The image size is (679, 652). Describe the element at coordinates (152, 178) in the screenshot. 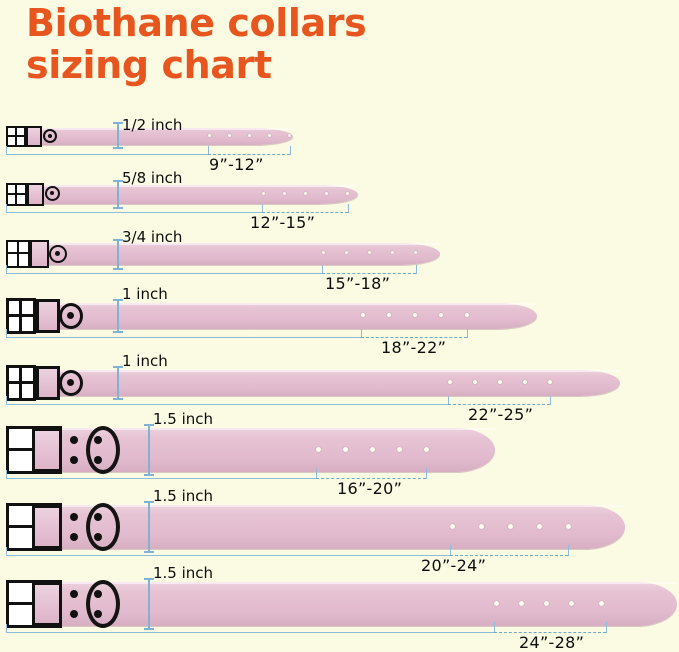

I see `width-label: 5/8 inch` at that location.